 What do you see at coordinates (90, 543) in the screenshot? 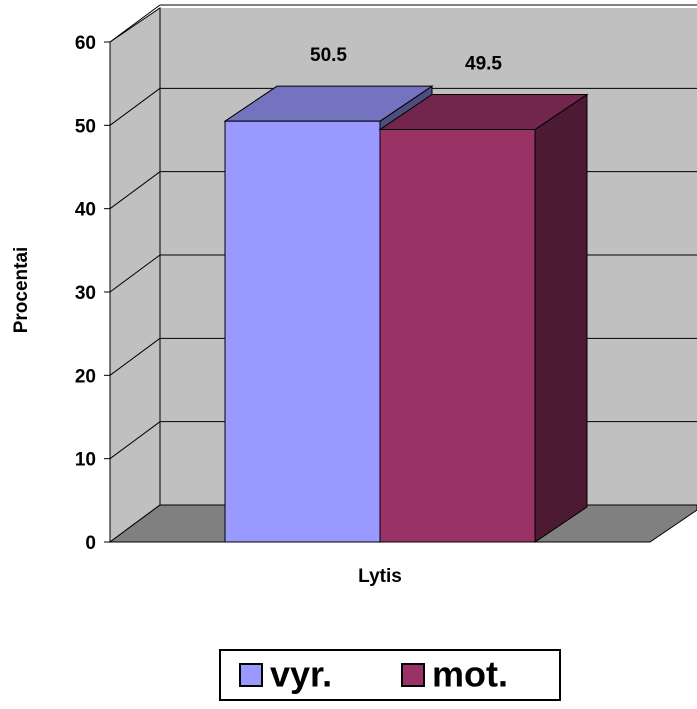
I see `y-tick-label: 0` at bounding box center [90, 543].